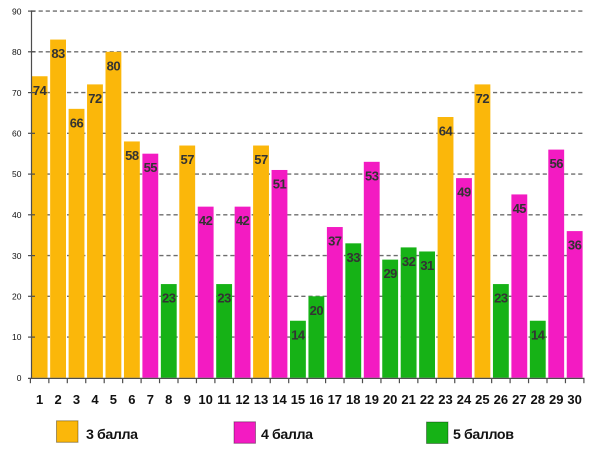 This screenshot has width=600, height=465. What do you see at coordinates (538, 399) in the screenshot?
I see `svg-text: 28` at bounding box center [538, 399].